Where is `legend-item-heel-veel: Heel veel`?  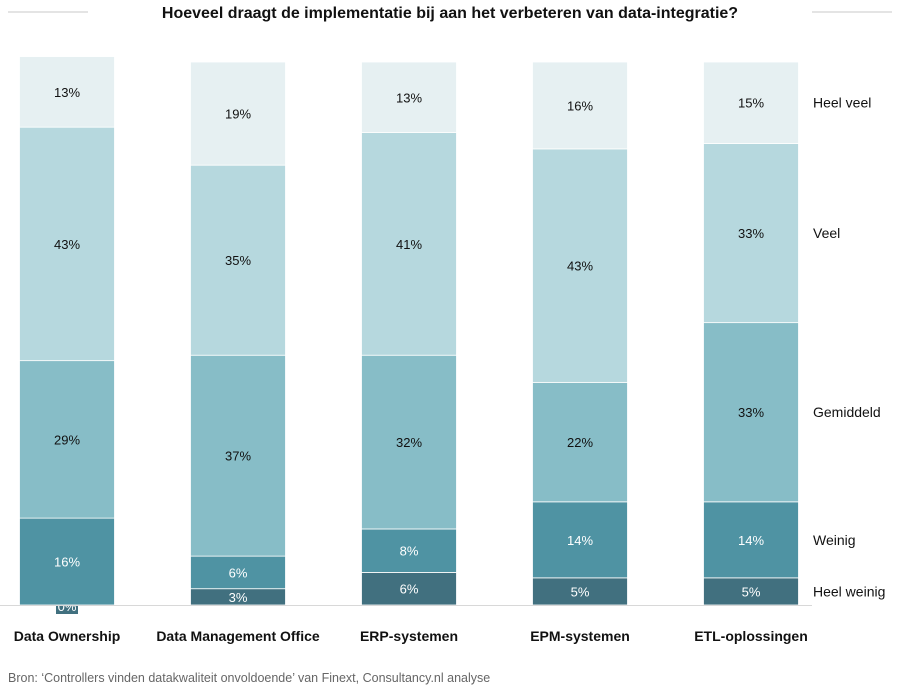 legend-item-heel-veel: Heel veel is located at coordinates (842, 103).